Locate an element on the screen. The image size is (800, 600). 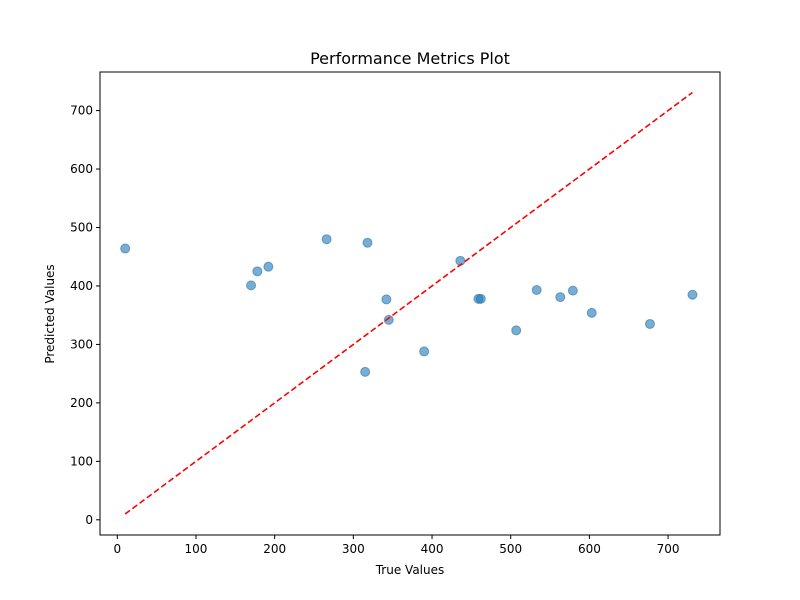
x-tick-label: 200 is located at coordinates (274, 549).